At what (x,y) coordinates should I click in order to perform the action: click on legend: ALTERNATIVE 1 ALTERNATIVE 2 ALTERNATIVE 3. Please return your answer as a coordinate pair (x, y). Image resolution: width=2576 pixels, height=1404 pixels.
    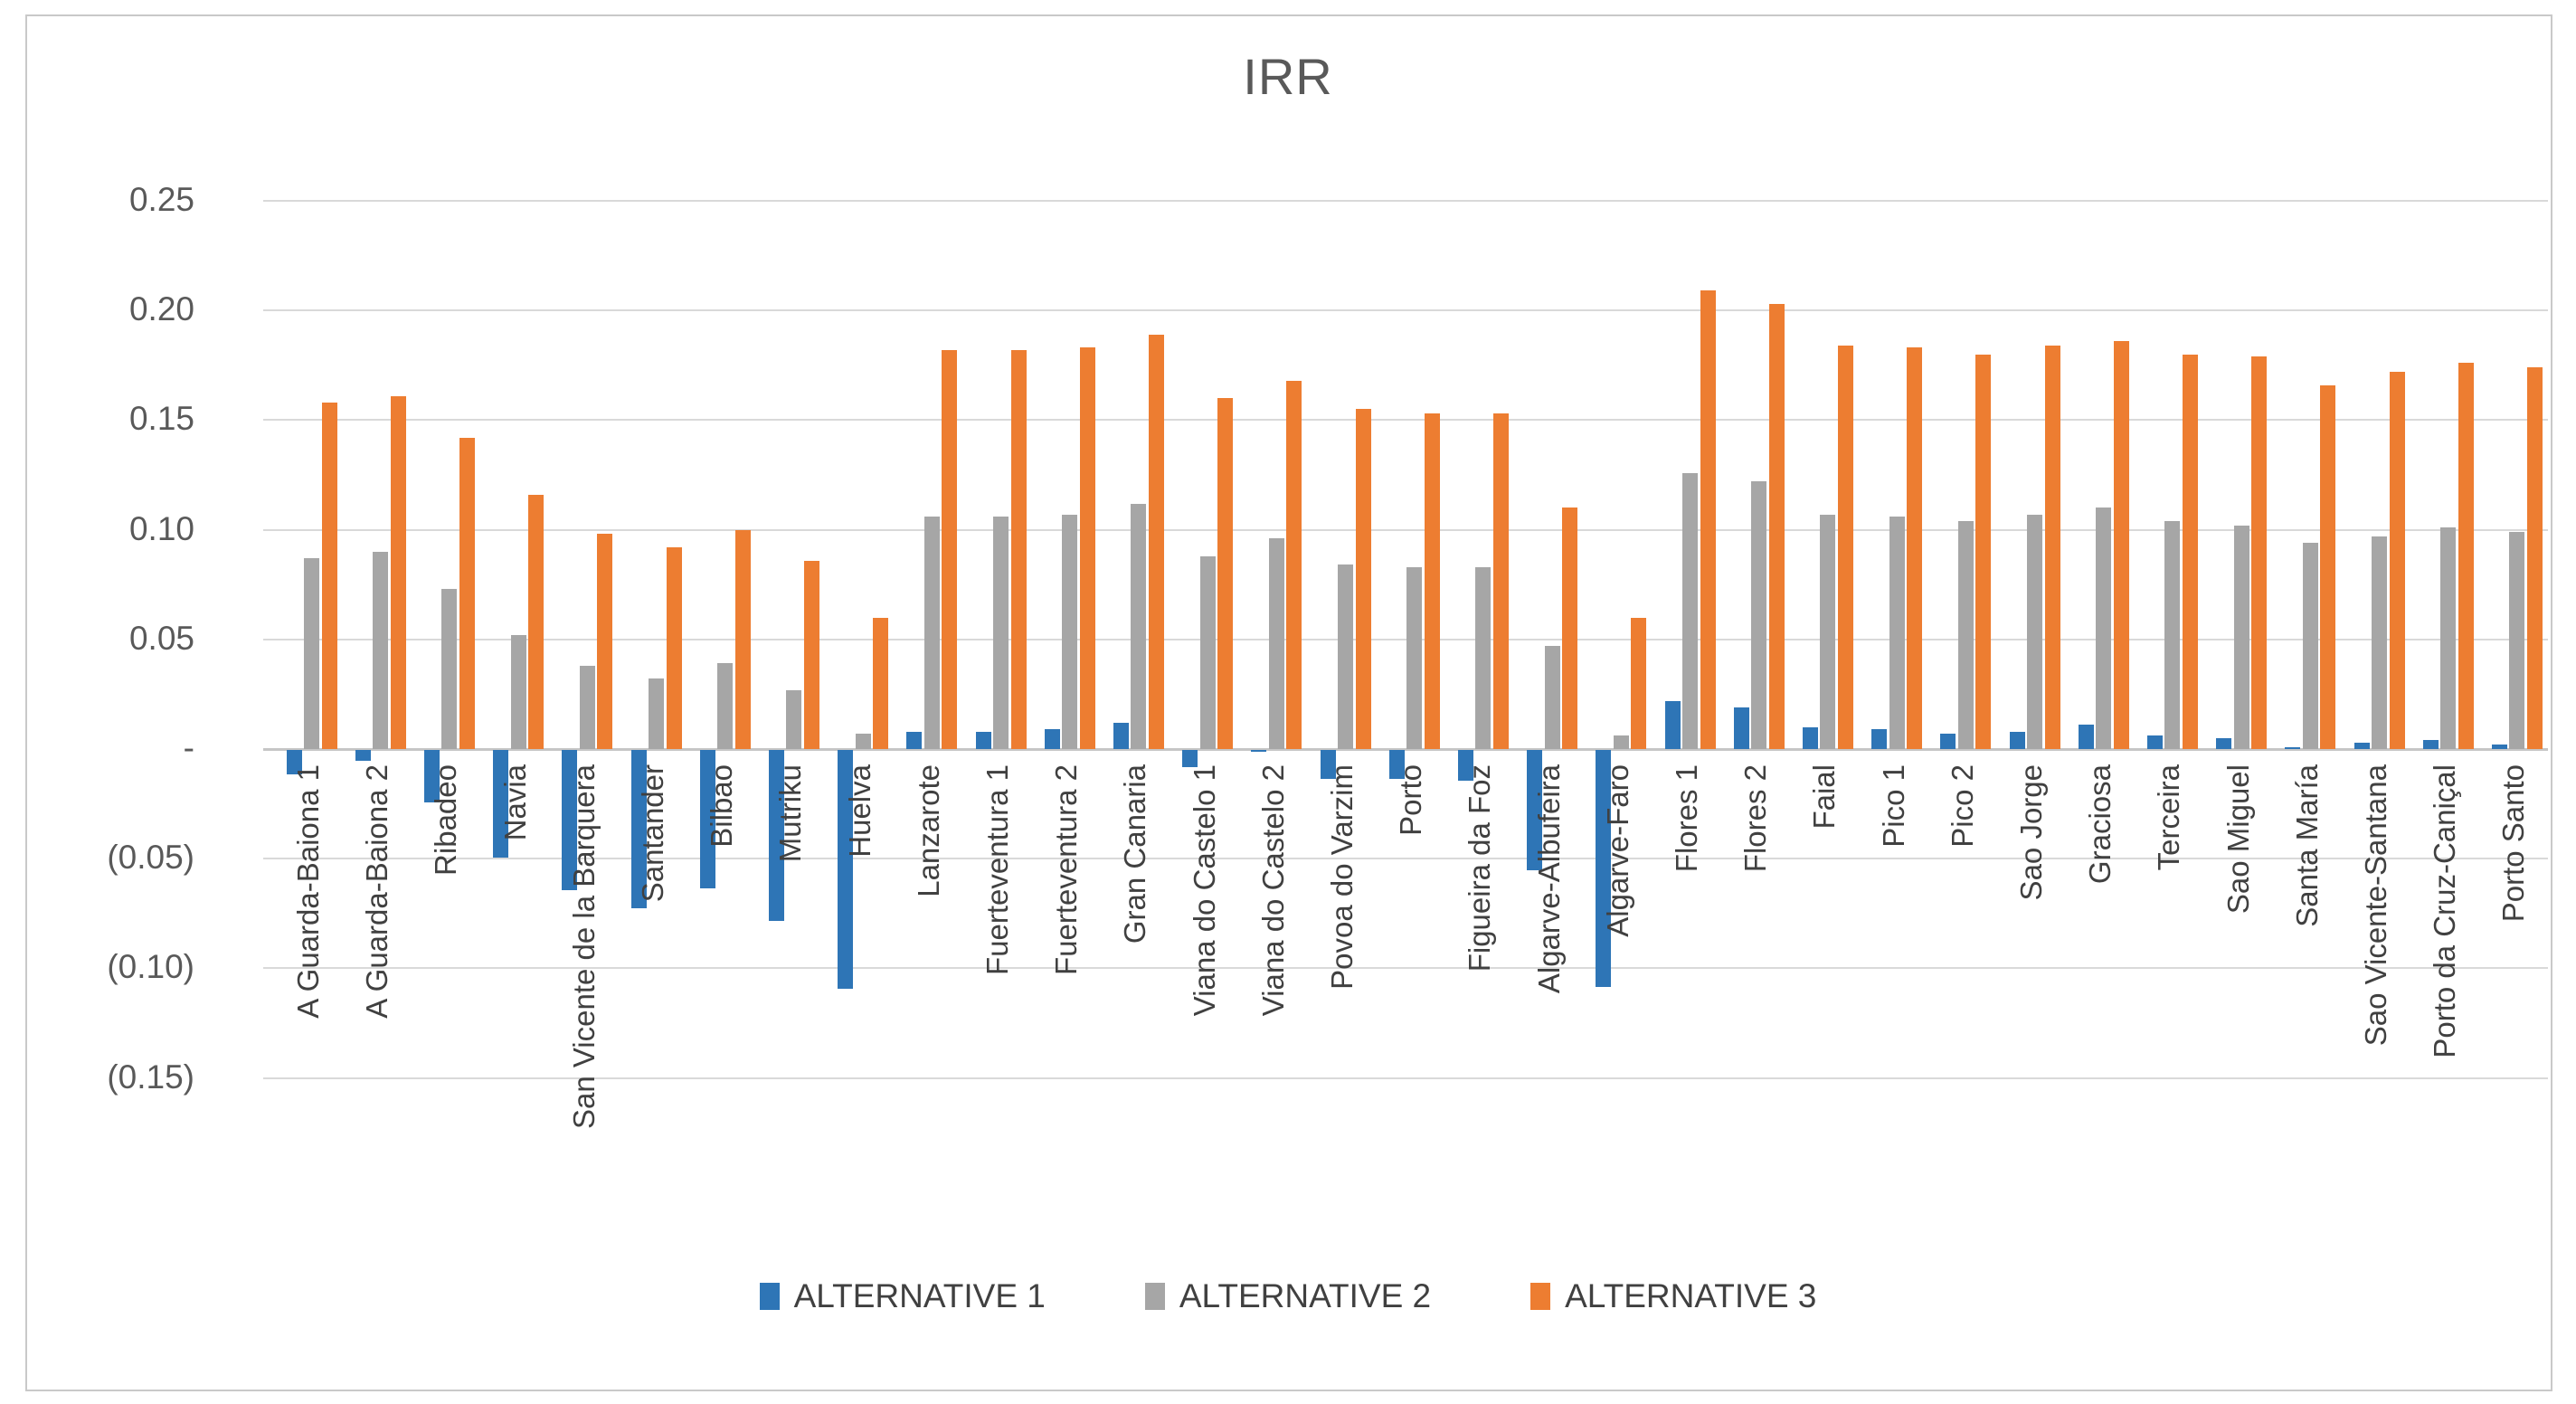
    Looking at the image, I should click on (1288, 1296).